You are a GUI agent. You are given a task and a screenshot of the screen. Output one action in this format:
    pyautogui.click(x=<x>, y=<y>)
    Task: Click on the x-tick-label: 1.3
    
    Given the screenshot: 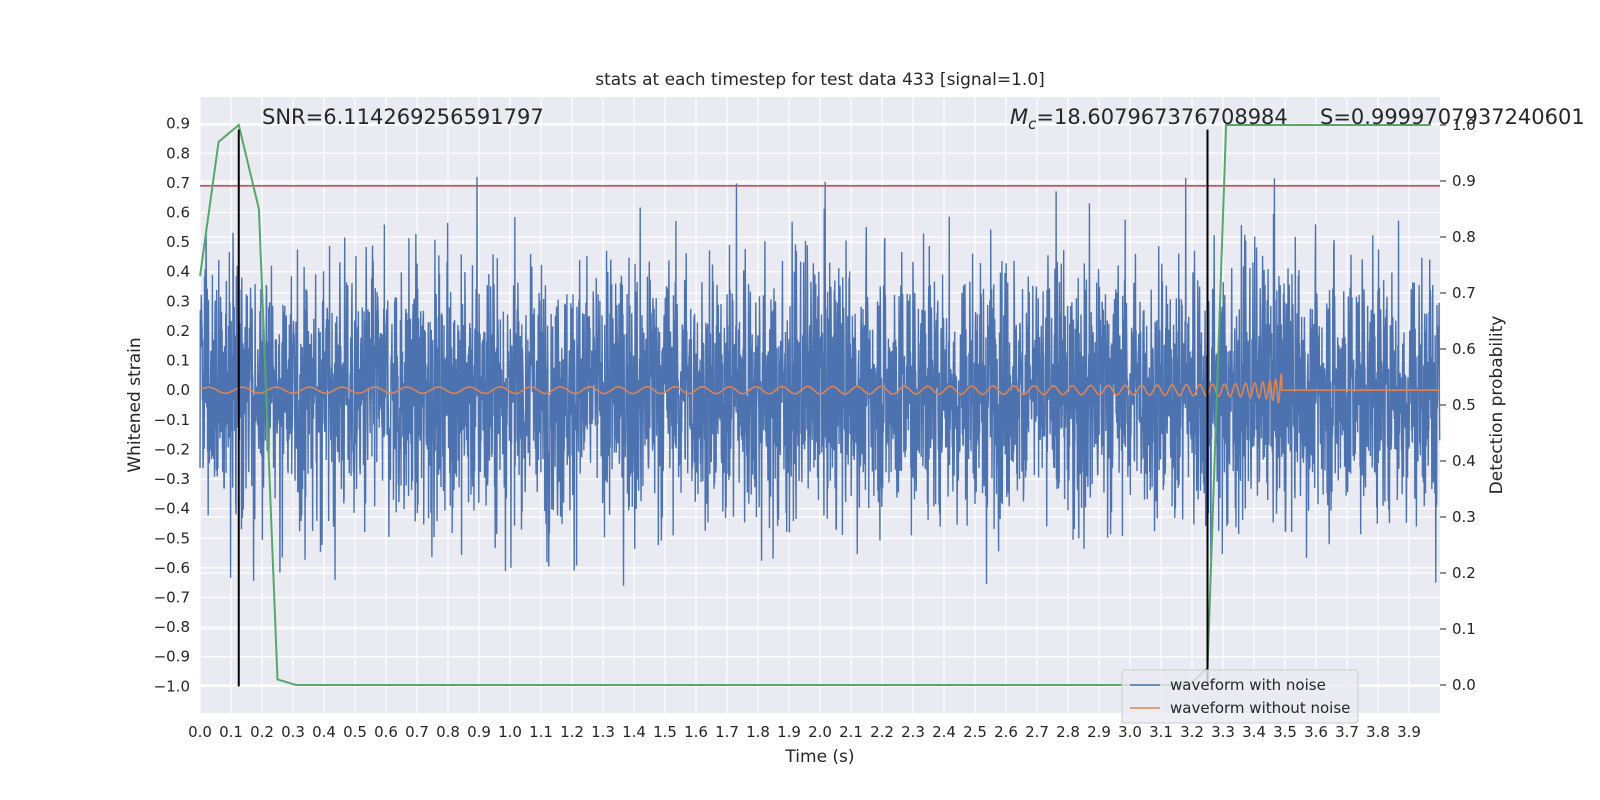 What is the action you would take?
    pyautogui.click(x=603, y=732)
    